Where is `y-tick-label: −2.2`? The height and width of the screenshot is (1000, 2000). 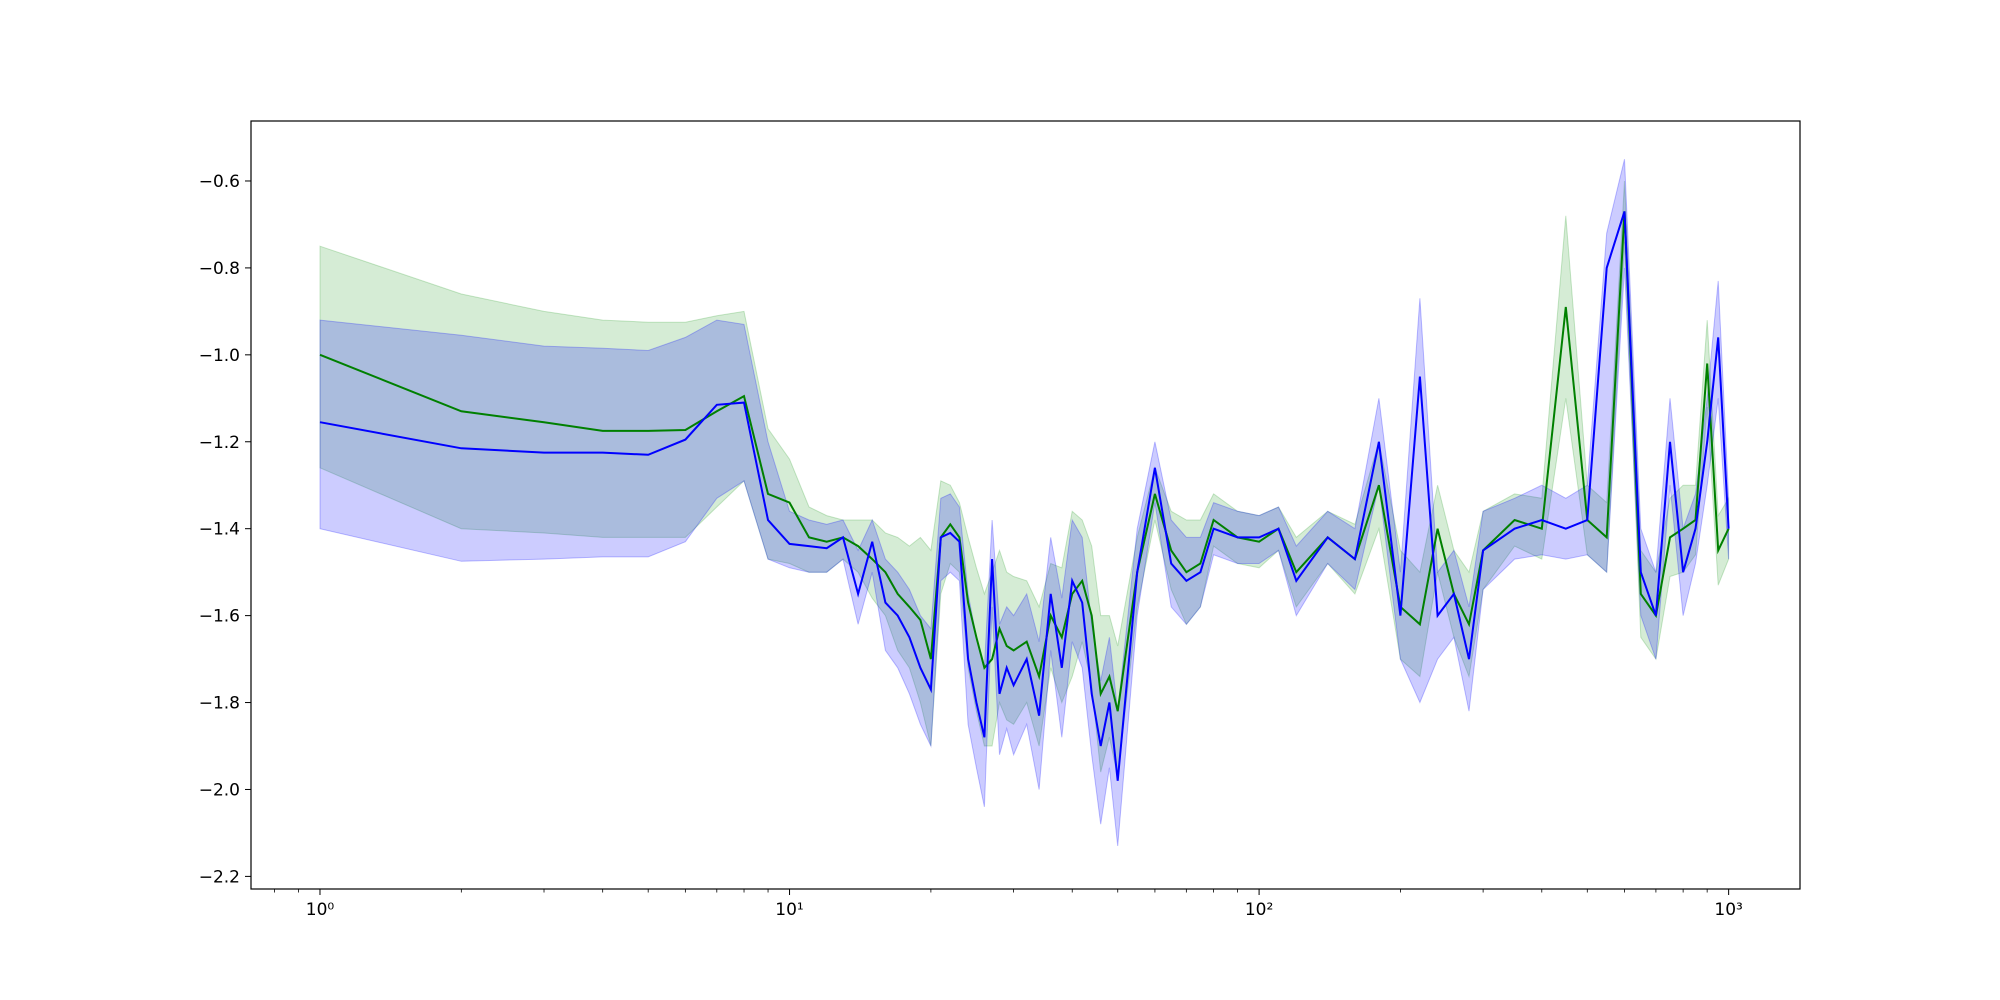 y-tick-label: −2.2 is located at coordinates (219, 877).